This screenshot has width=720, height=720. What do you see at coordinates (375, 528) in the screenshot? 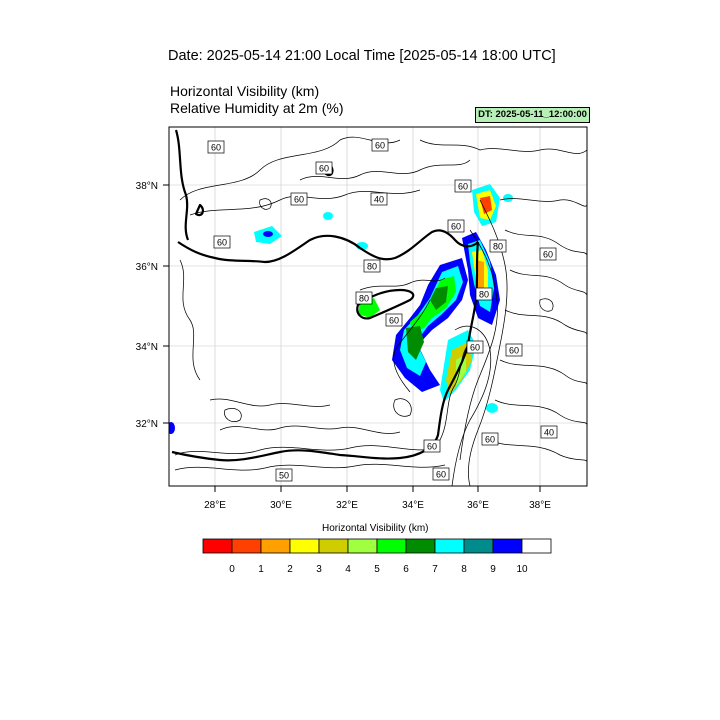
I see `colorbar-title: Horizontal Visibility (km)` at bounding box center [375, 528].